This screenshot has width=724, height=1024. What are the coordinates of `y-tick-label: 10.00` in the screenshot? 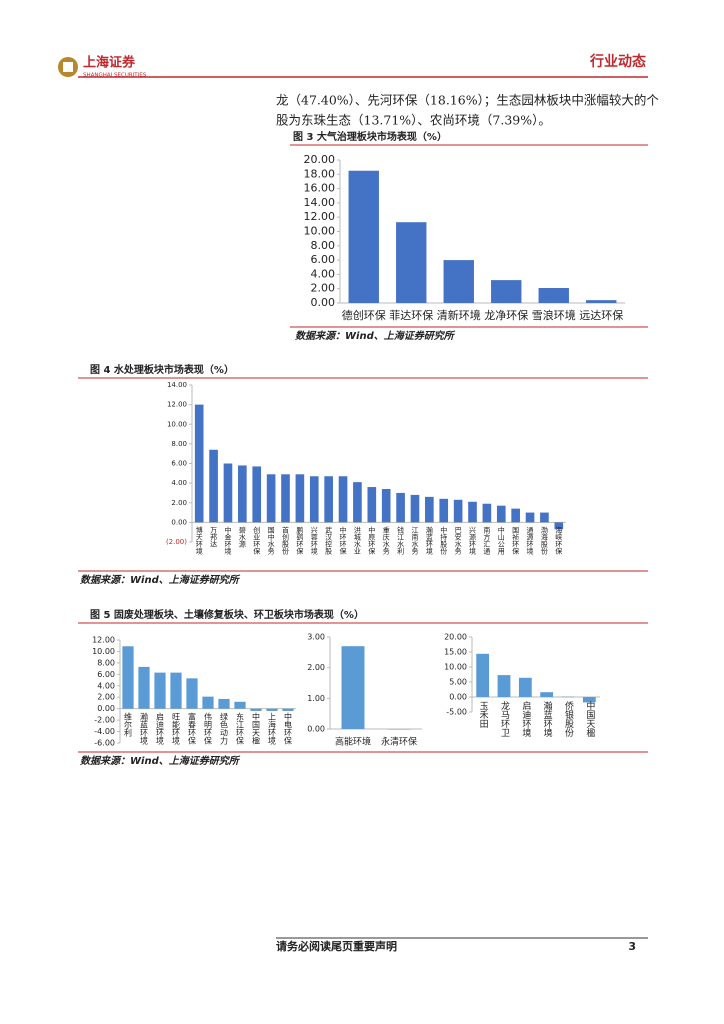 It's located at (103, 651).